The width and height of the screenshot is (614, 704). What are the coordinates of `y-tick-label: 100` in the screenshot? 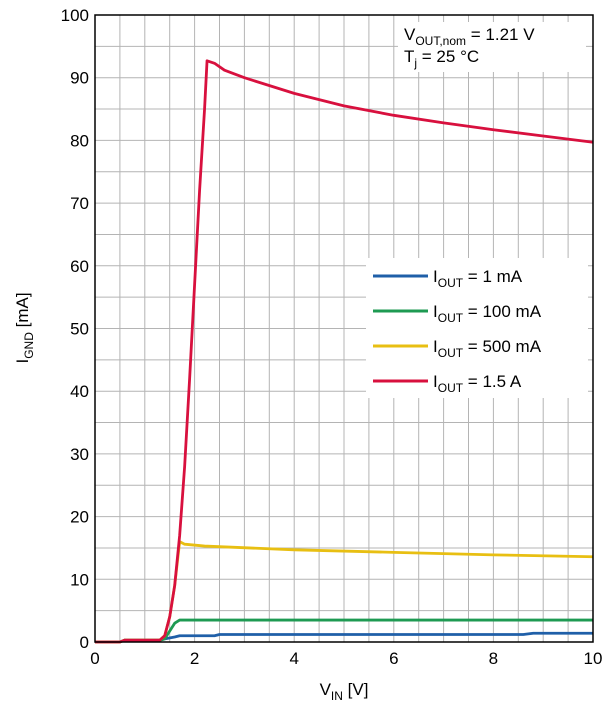 It's located at (75, 15).